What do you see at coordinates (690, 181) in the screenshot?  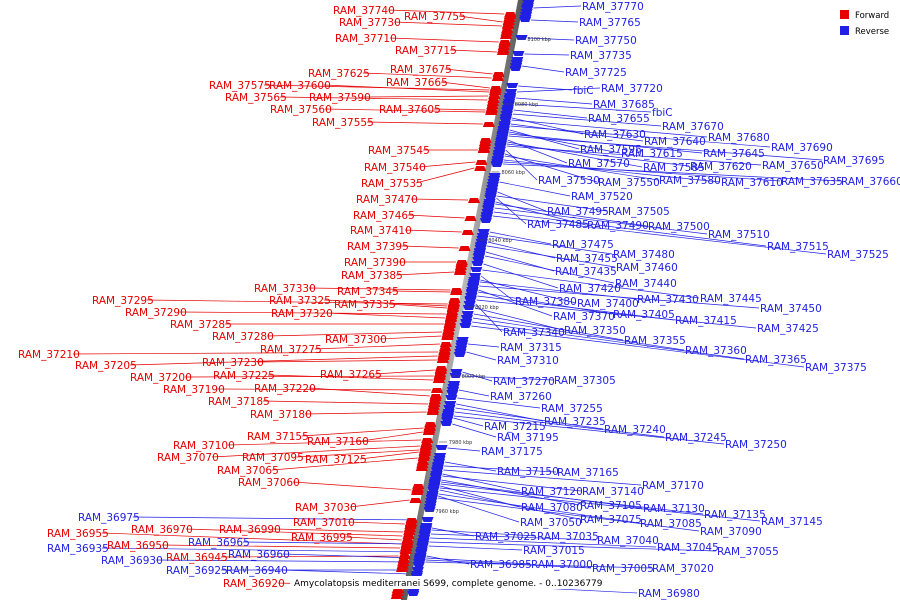 I see `reverse-gene-label: RAM_37580` at bounding box center [690, 181].